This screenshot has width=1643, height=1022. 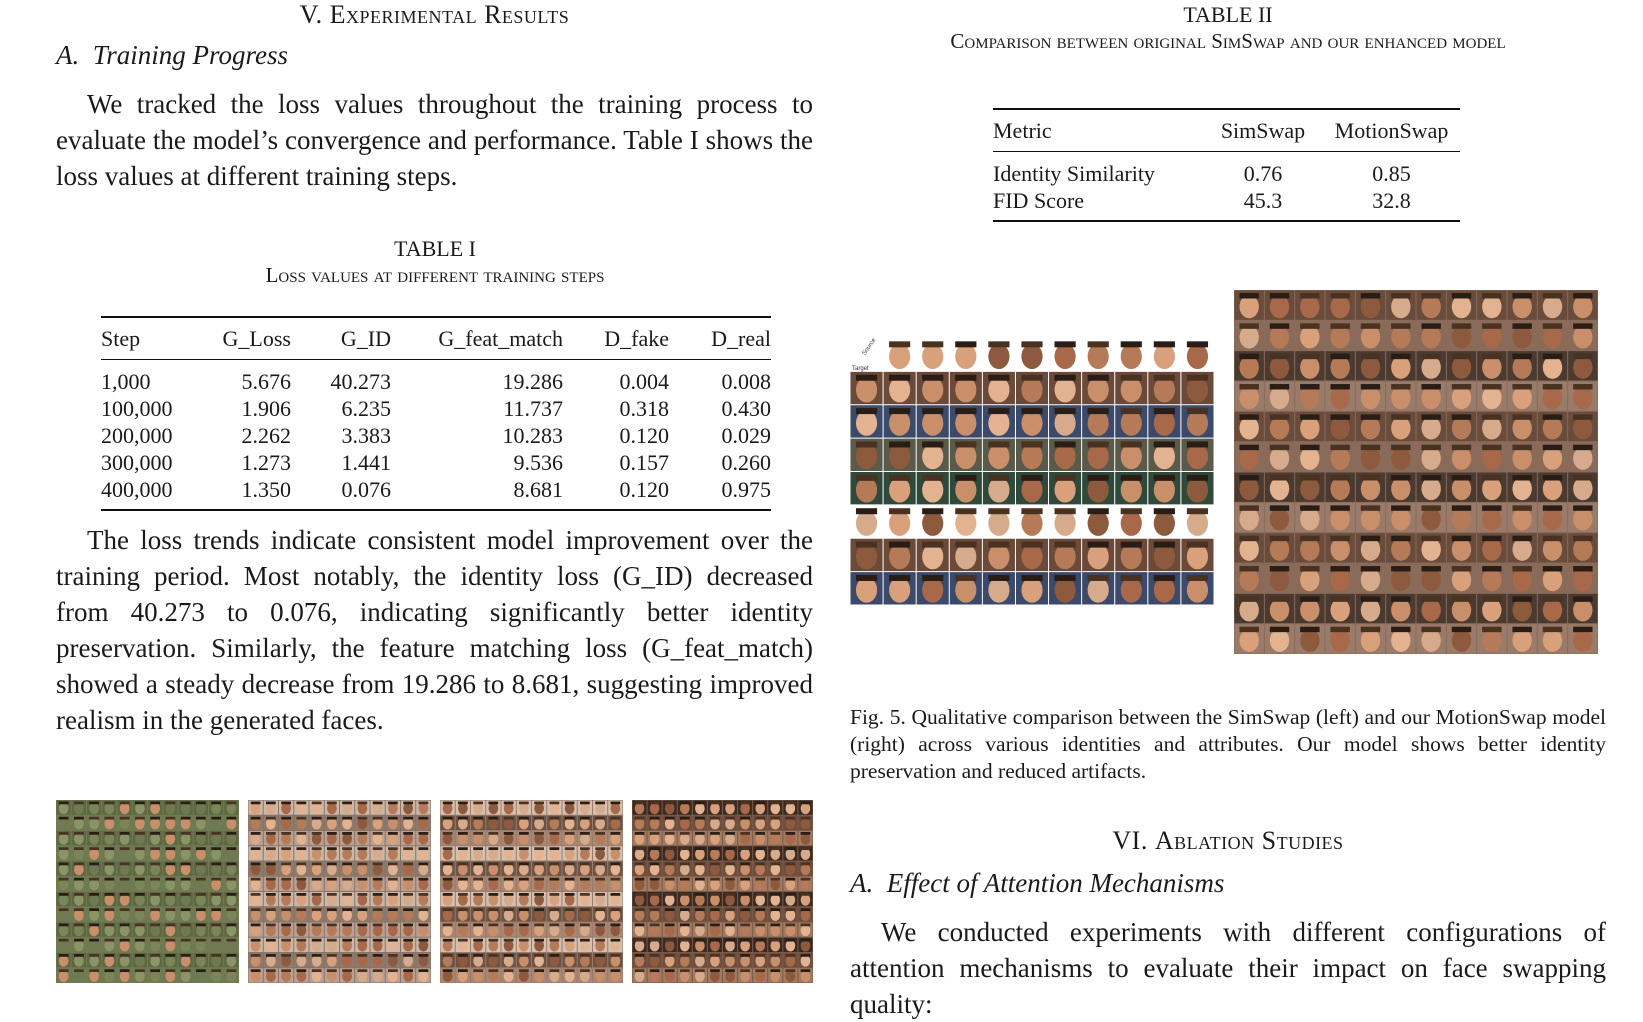 I want to click on subsection-attention-mechanisms: A. Effect of Attention Mechanisms, so click(x=1037, y=883).